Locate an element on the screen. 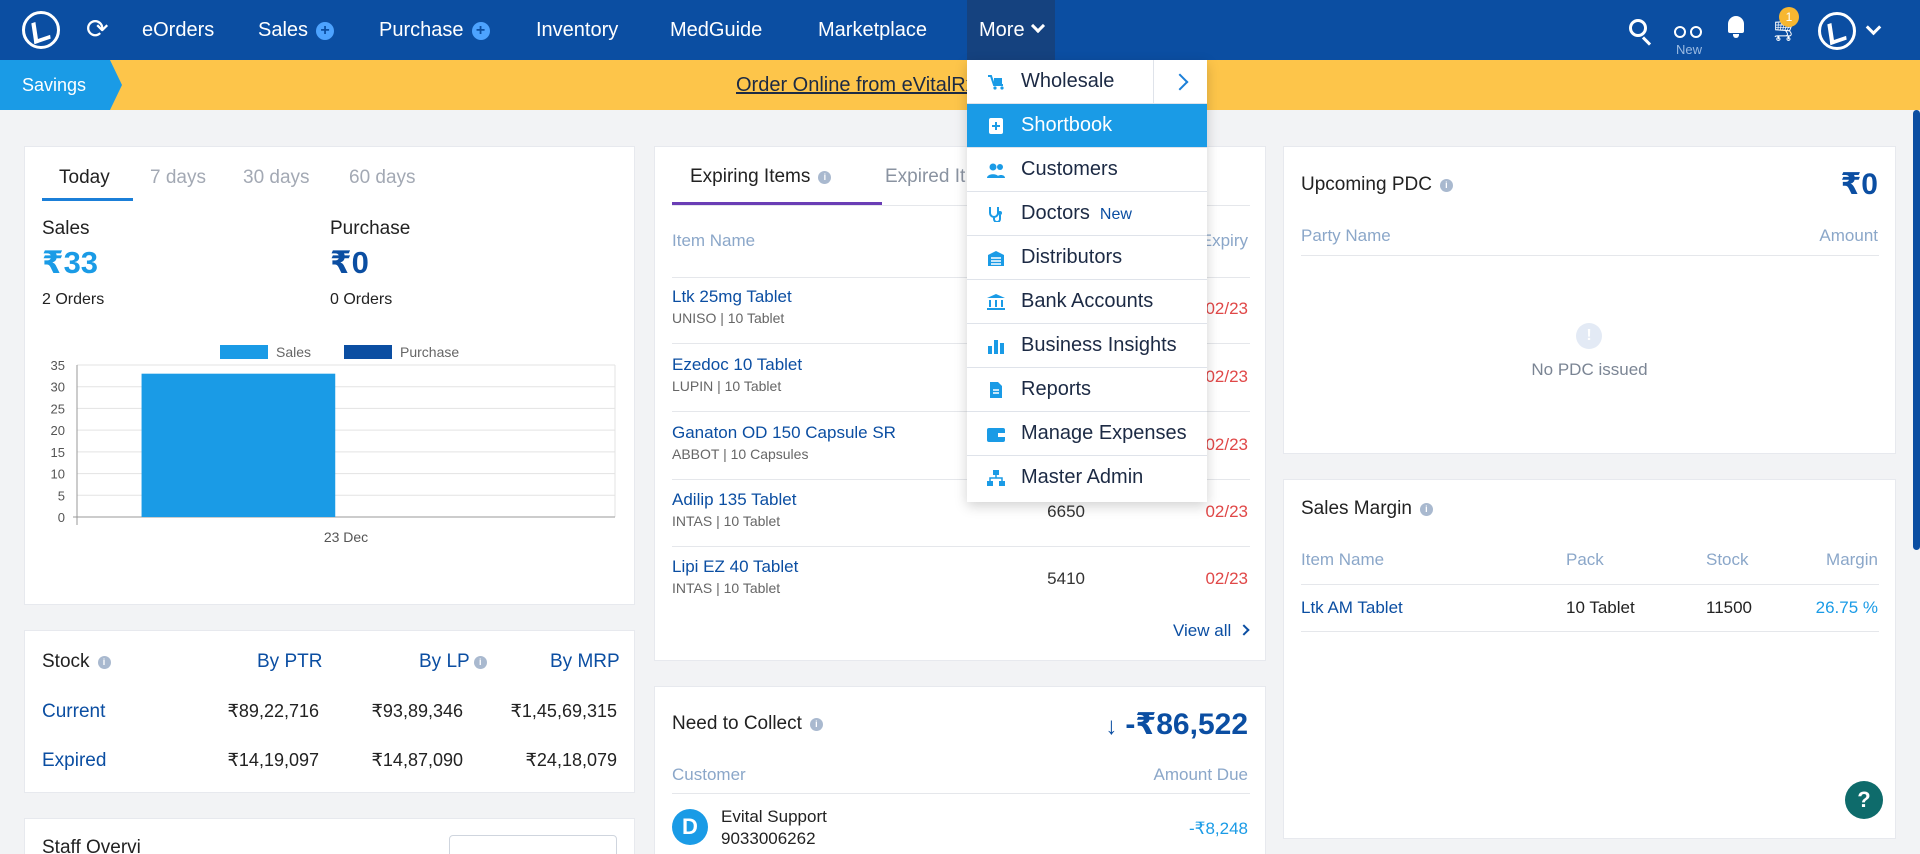 This screenshot has height=854, width=1920. purchase-orders: 0 Orders is located at coordinates (361, 299).